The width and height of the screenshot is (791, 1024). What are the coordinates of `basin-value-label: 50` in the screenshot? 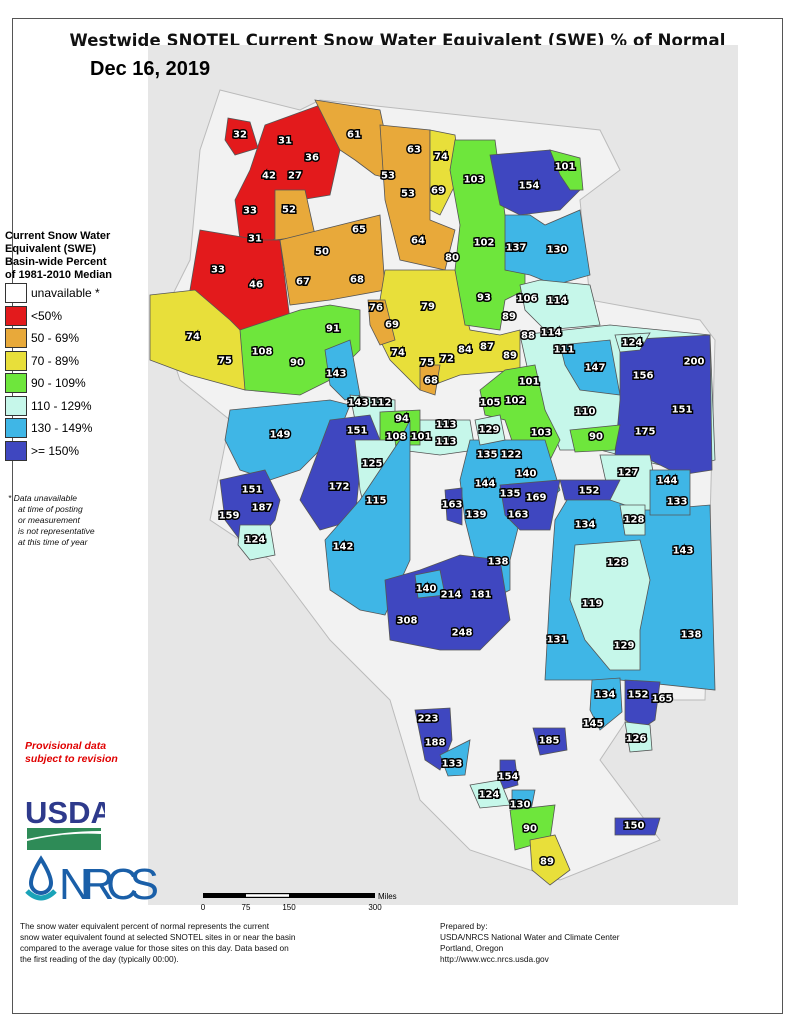 It's located at (322, 252).